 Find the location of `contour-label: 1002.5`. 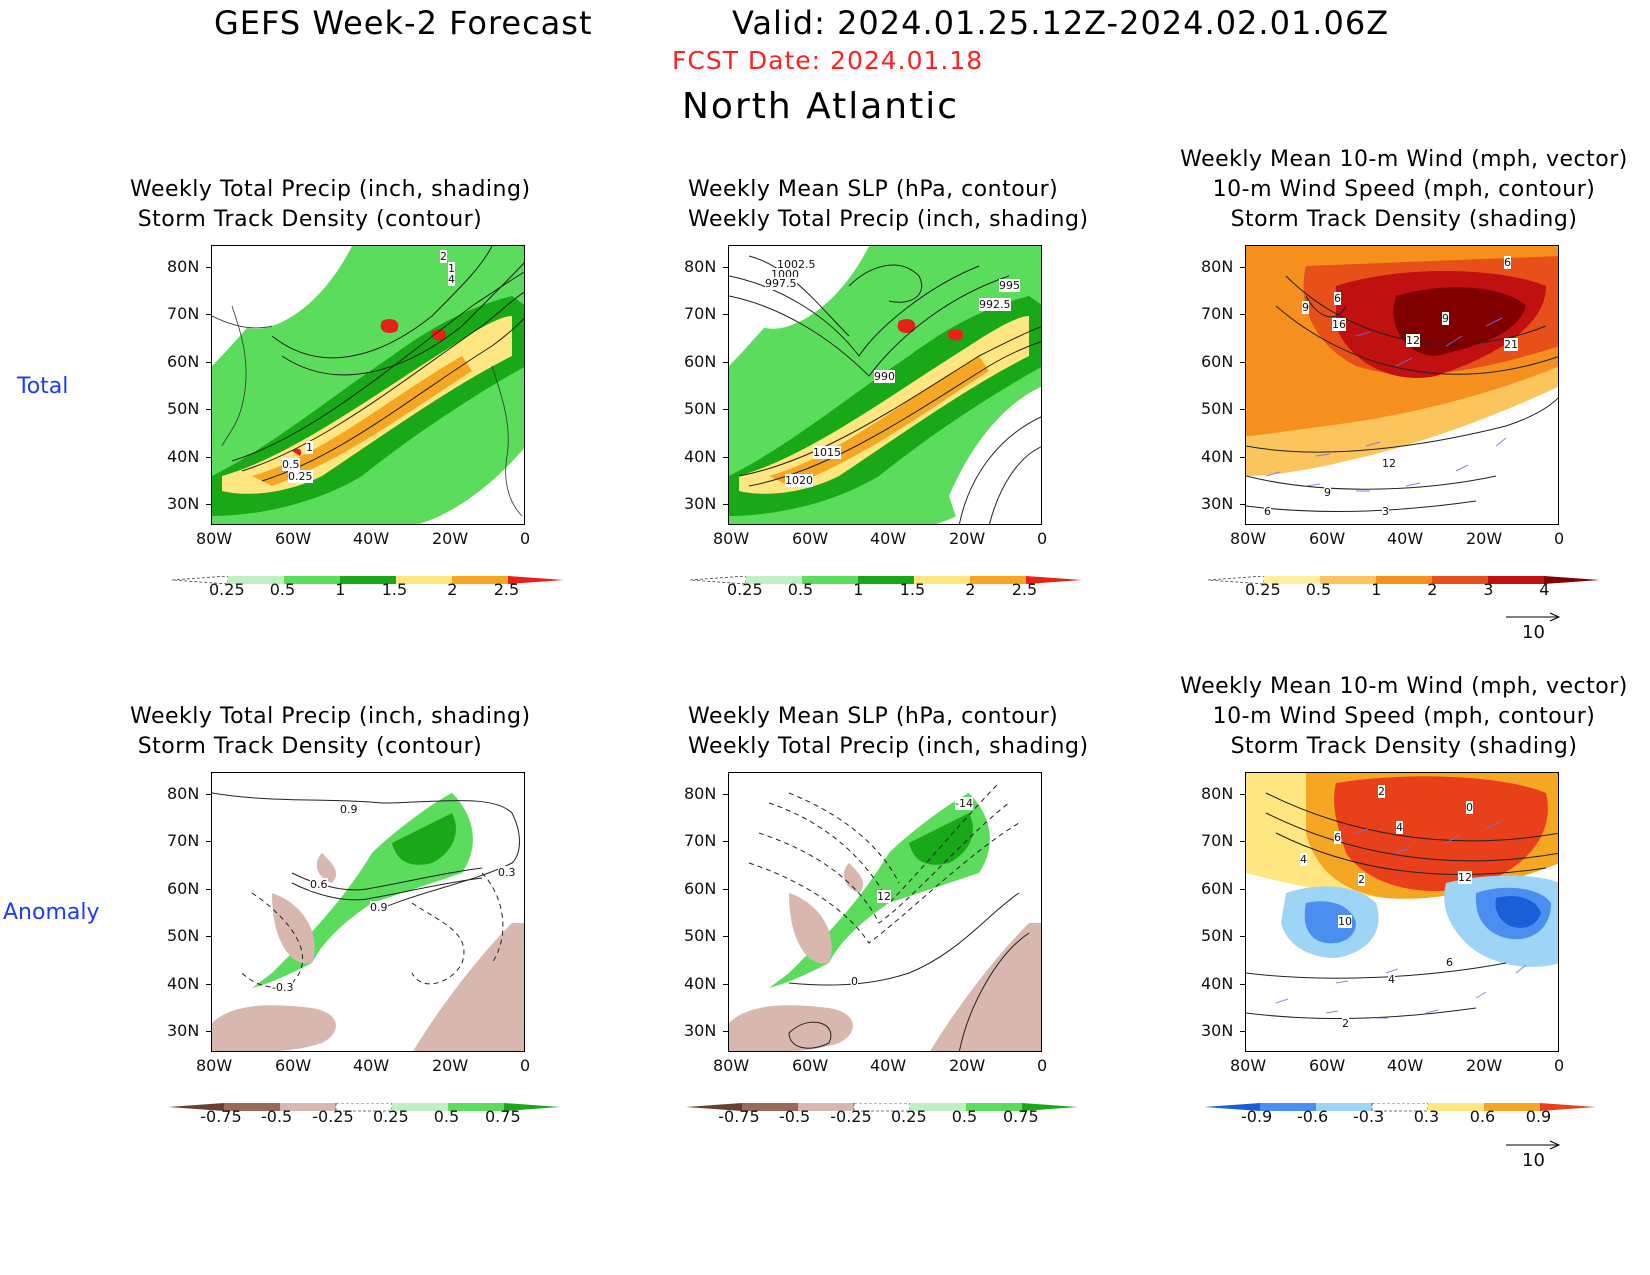

contour-label: 1002.5 is located at coordinates (796, 264).